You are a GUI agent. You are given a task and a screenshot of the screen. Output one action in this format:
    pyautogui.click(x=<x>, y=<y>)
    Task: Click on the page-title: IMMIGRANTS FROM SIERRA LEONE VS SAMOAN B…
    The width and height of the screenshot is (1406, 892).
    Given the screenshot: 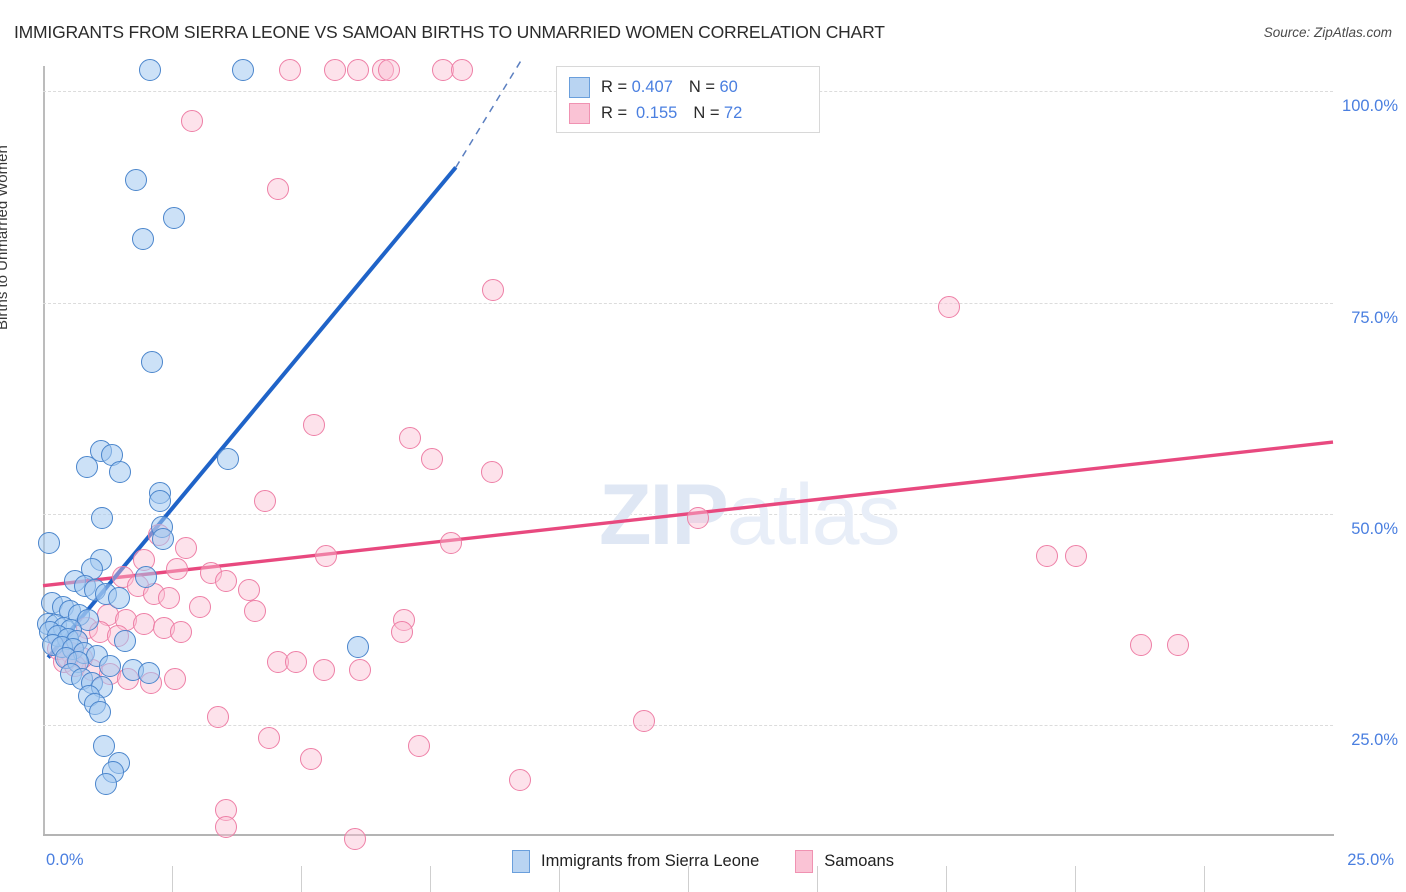 What is the action you would take?
    pyautogui.click(x=449, y=32)
    